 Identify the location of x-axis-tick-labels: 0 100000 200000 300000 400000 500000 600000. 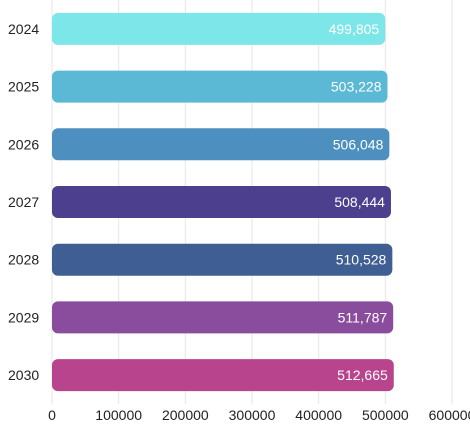
(259, 415).